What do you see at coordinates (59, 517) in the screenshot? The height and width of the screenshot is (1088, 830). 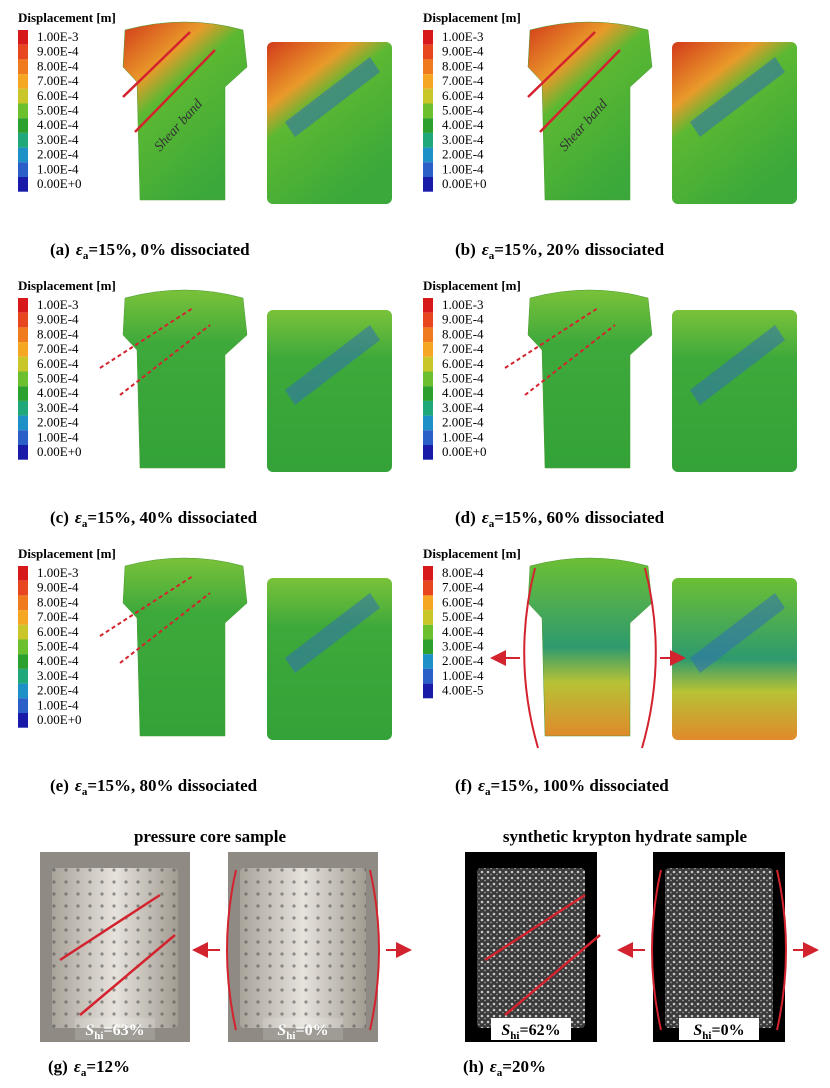 I see `caption-label: (c)` at bounding box center [59, 517].